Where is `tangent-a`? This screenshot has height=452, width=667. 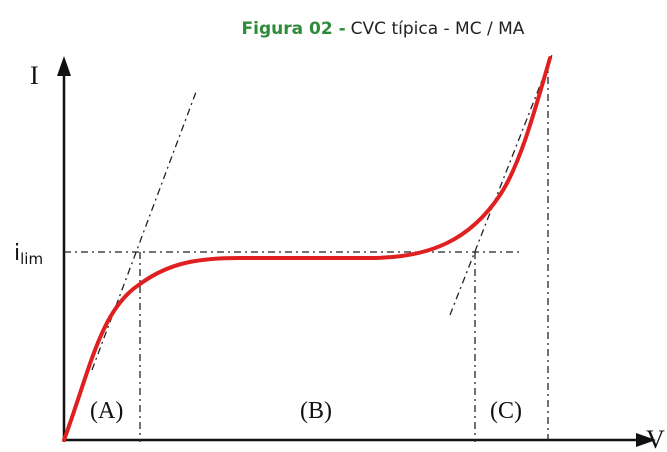 tangent-a is located at coordinates (144, 231).